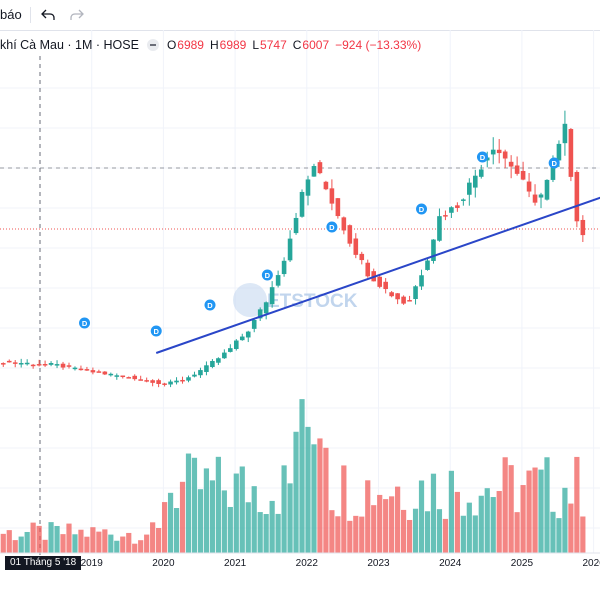  What do you see at coordinates (48, 15) in the screenshot?
I see `undo-icon` at bounding box center [48, 15].